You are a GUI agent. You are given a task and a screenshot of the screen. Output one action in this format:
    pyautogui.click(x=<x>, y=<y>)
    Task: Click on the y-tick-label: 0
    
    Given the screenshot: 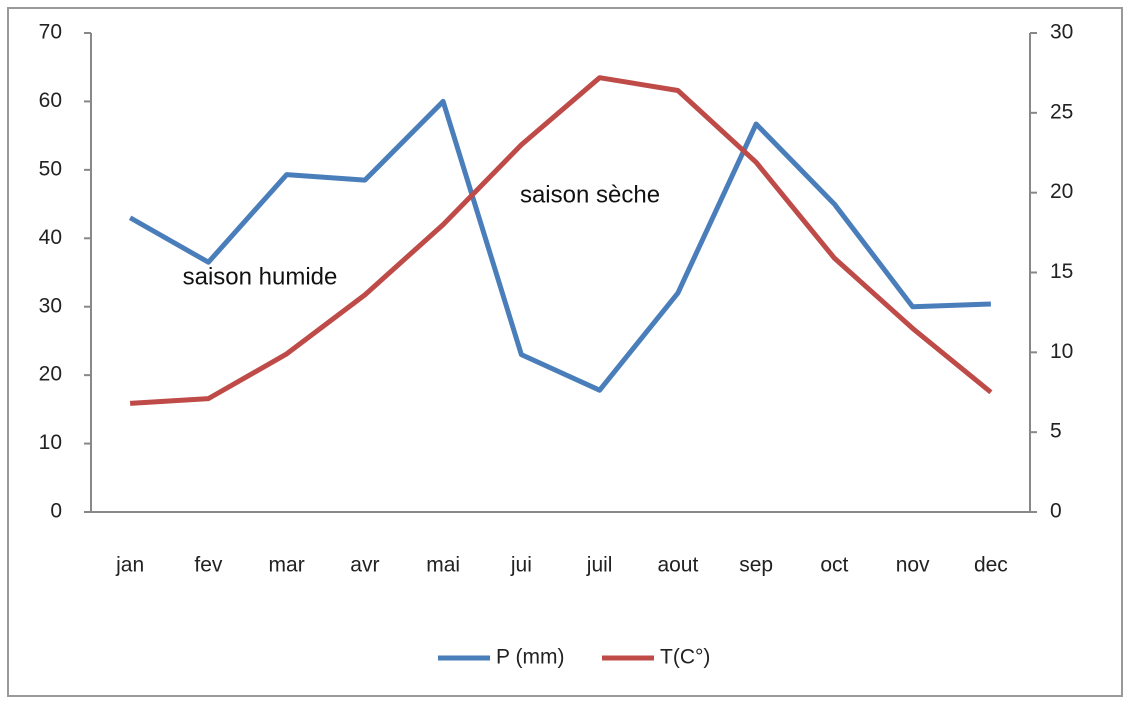 What is the action you would take?
    pyautogui.click(x=56, y=511)
    